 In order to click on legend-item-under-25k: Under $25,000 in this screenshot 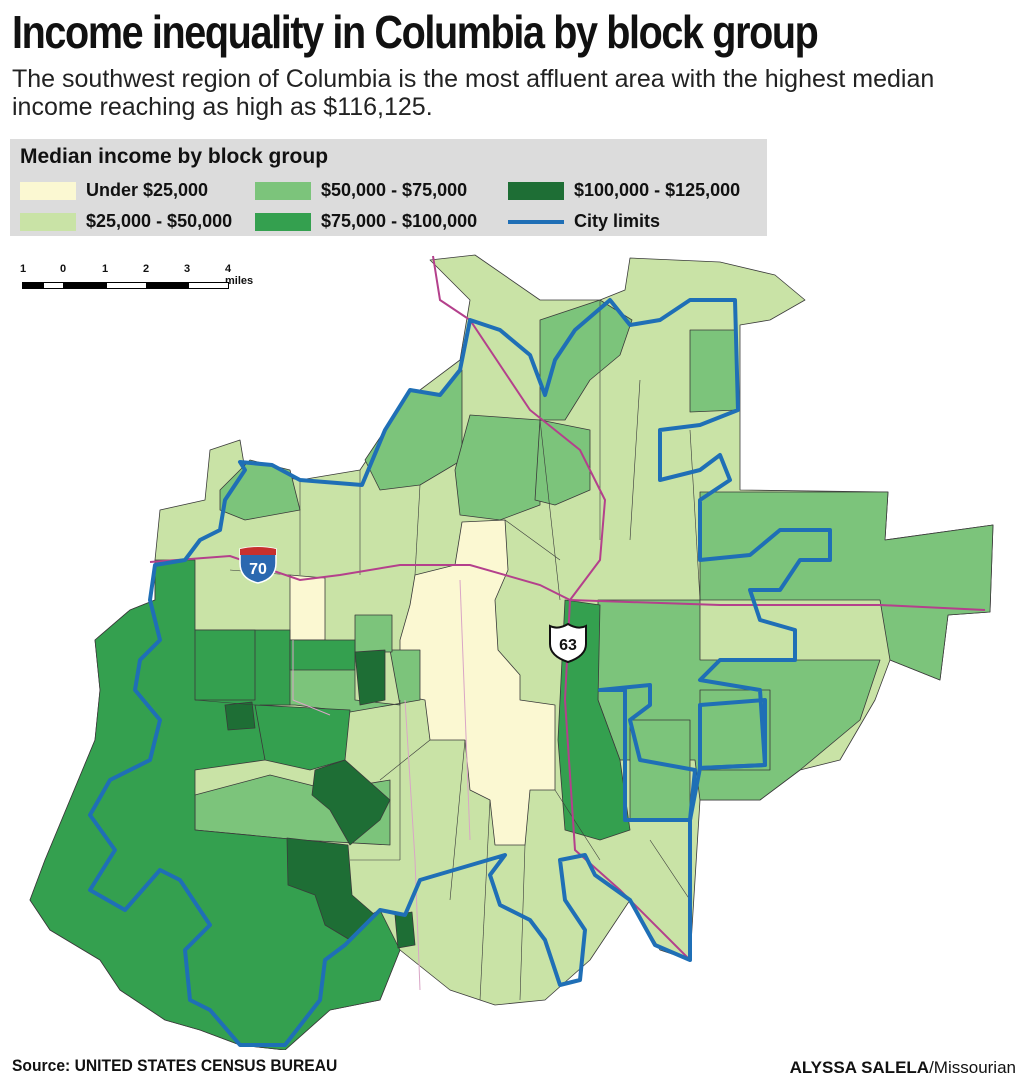, I will do `click(114, 190)`.